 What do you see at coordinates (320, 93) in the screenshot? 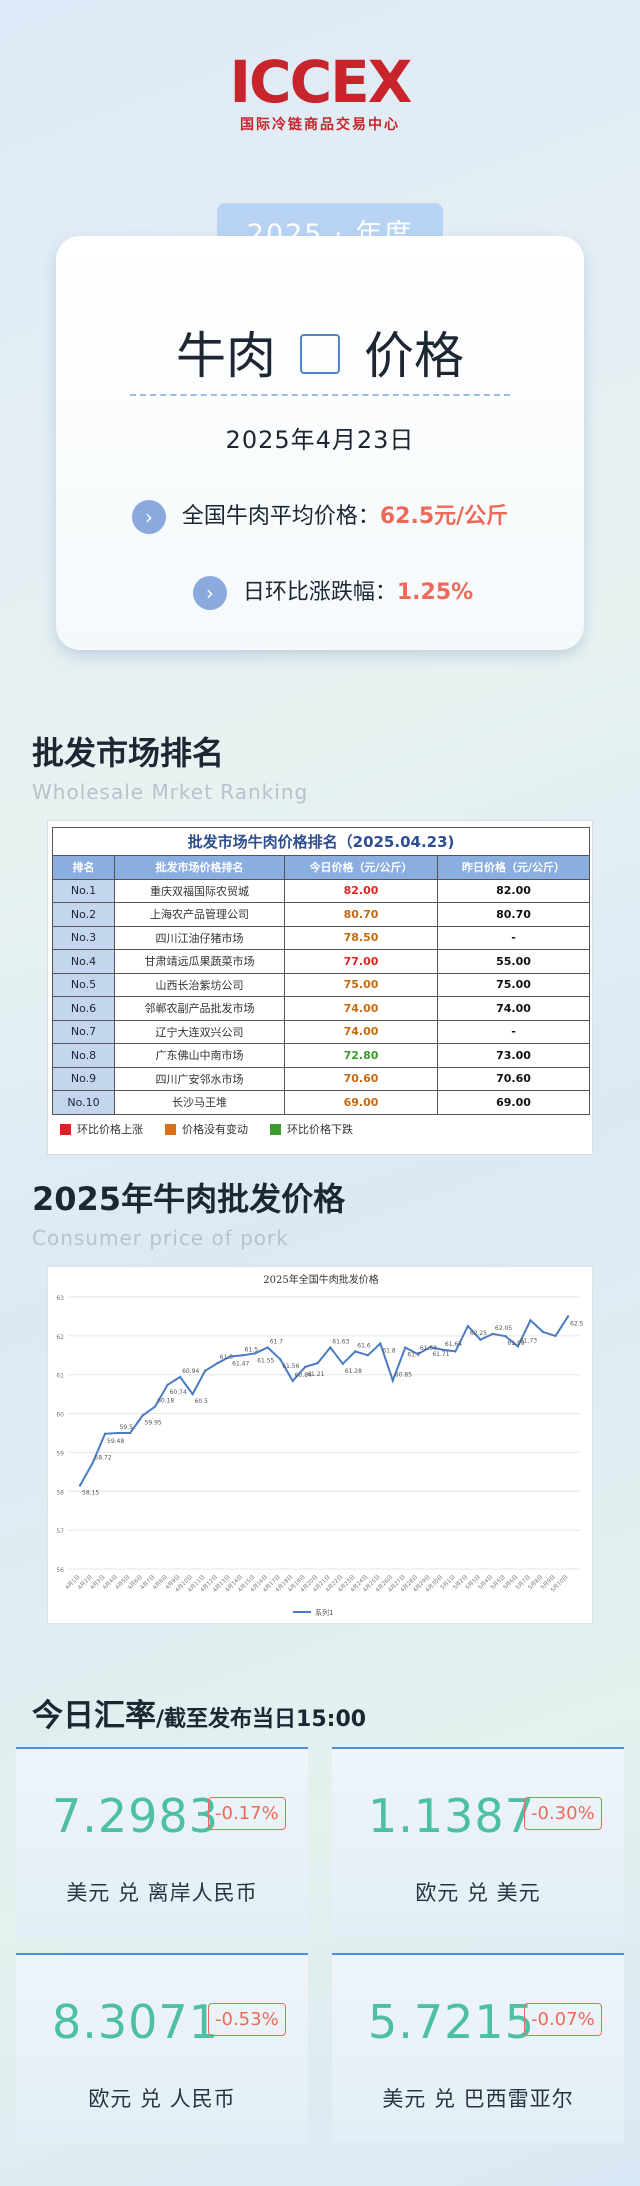
I see `brand-logo: ICCEX 国际冷链商品交易中心` at bounding box center [320, 93].